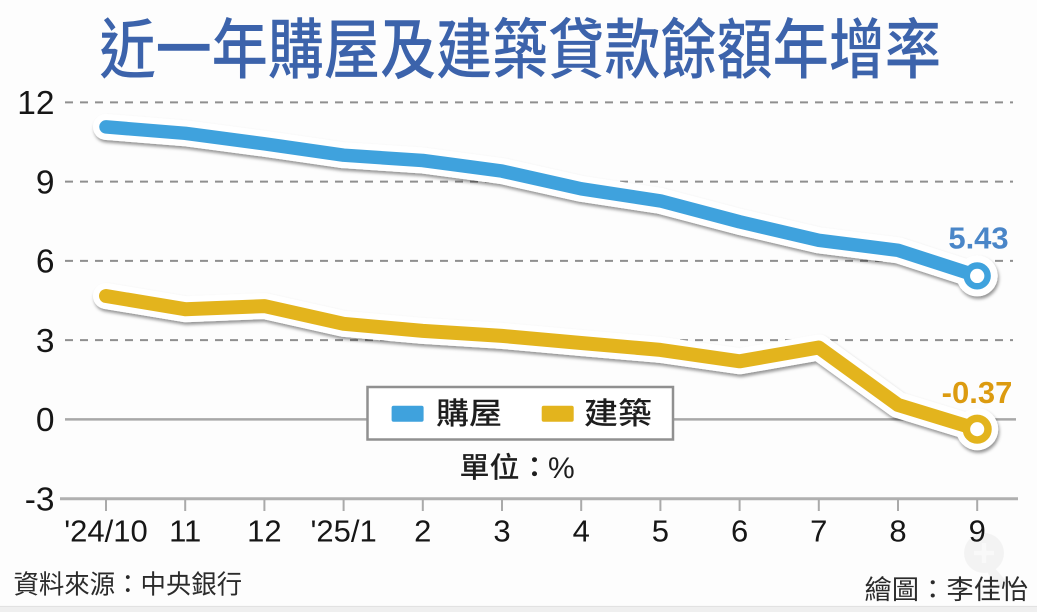  I want to click on svg-text: 5, so click(660, 531).